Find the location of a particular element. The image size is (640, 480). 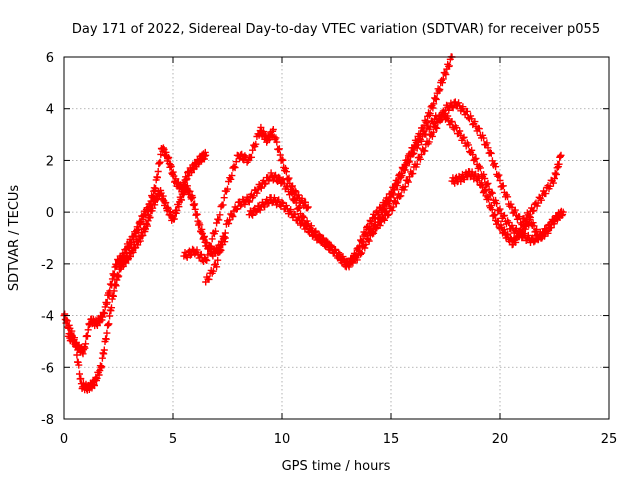

x-tick-label: 25 is located at coordinates (609, 439).